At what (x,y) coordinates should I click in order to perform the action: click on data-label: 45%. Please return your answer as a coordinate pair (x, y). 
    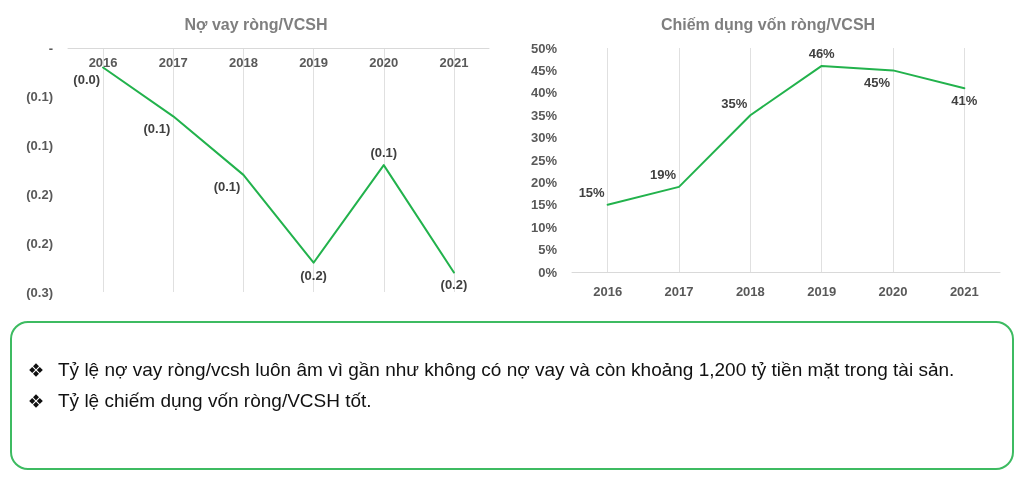
    Looking at the image, I should click on (877, 82).